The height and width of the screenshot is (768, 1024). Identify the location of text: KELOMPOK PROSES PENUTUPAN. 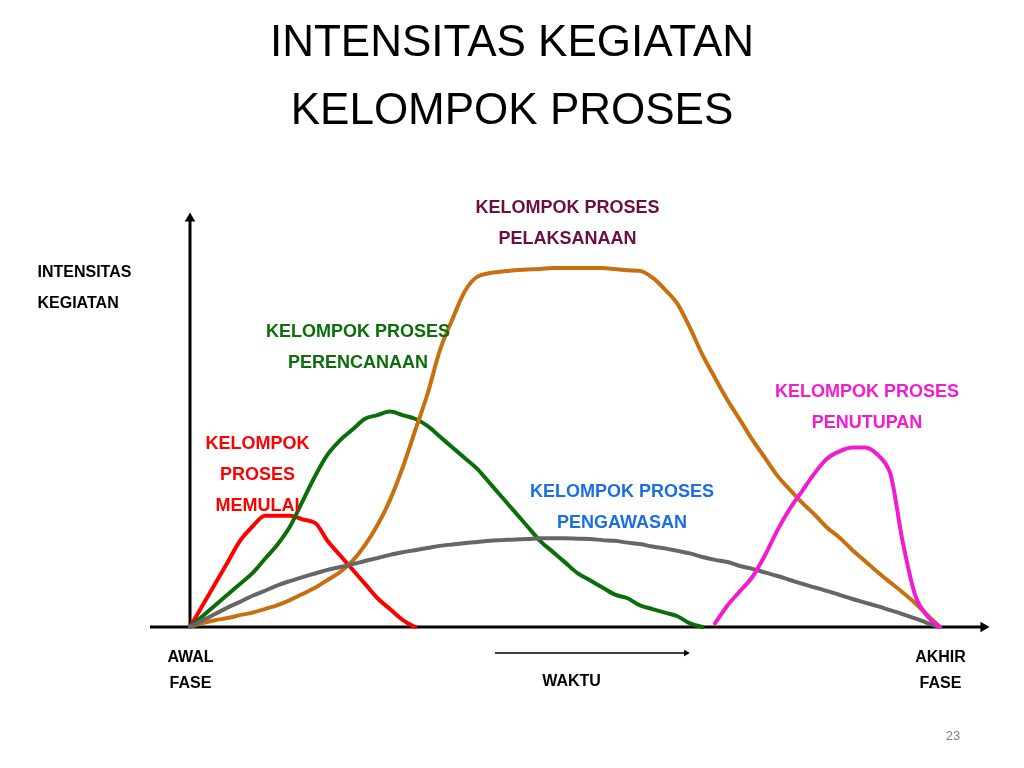
(867, 406).